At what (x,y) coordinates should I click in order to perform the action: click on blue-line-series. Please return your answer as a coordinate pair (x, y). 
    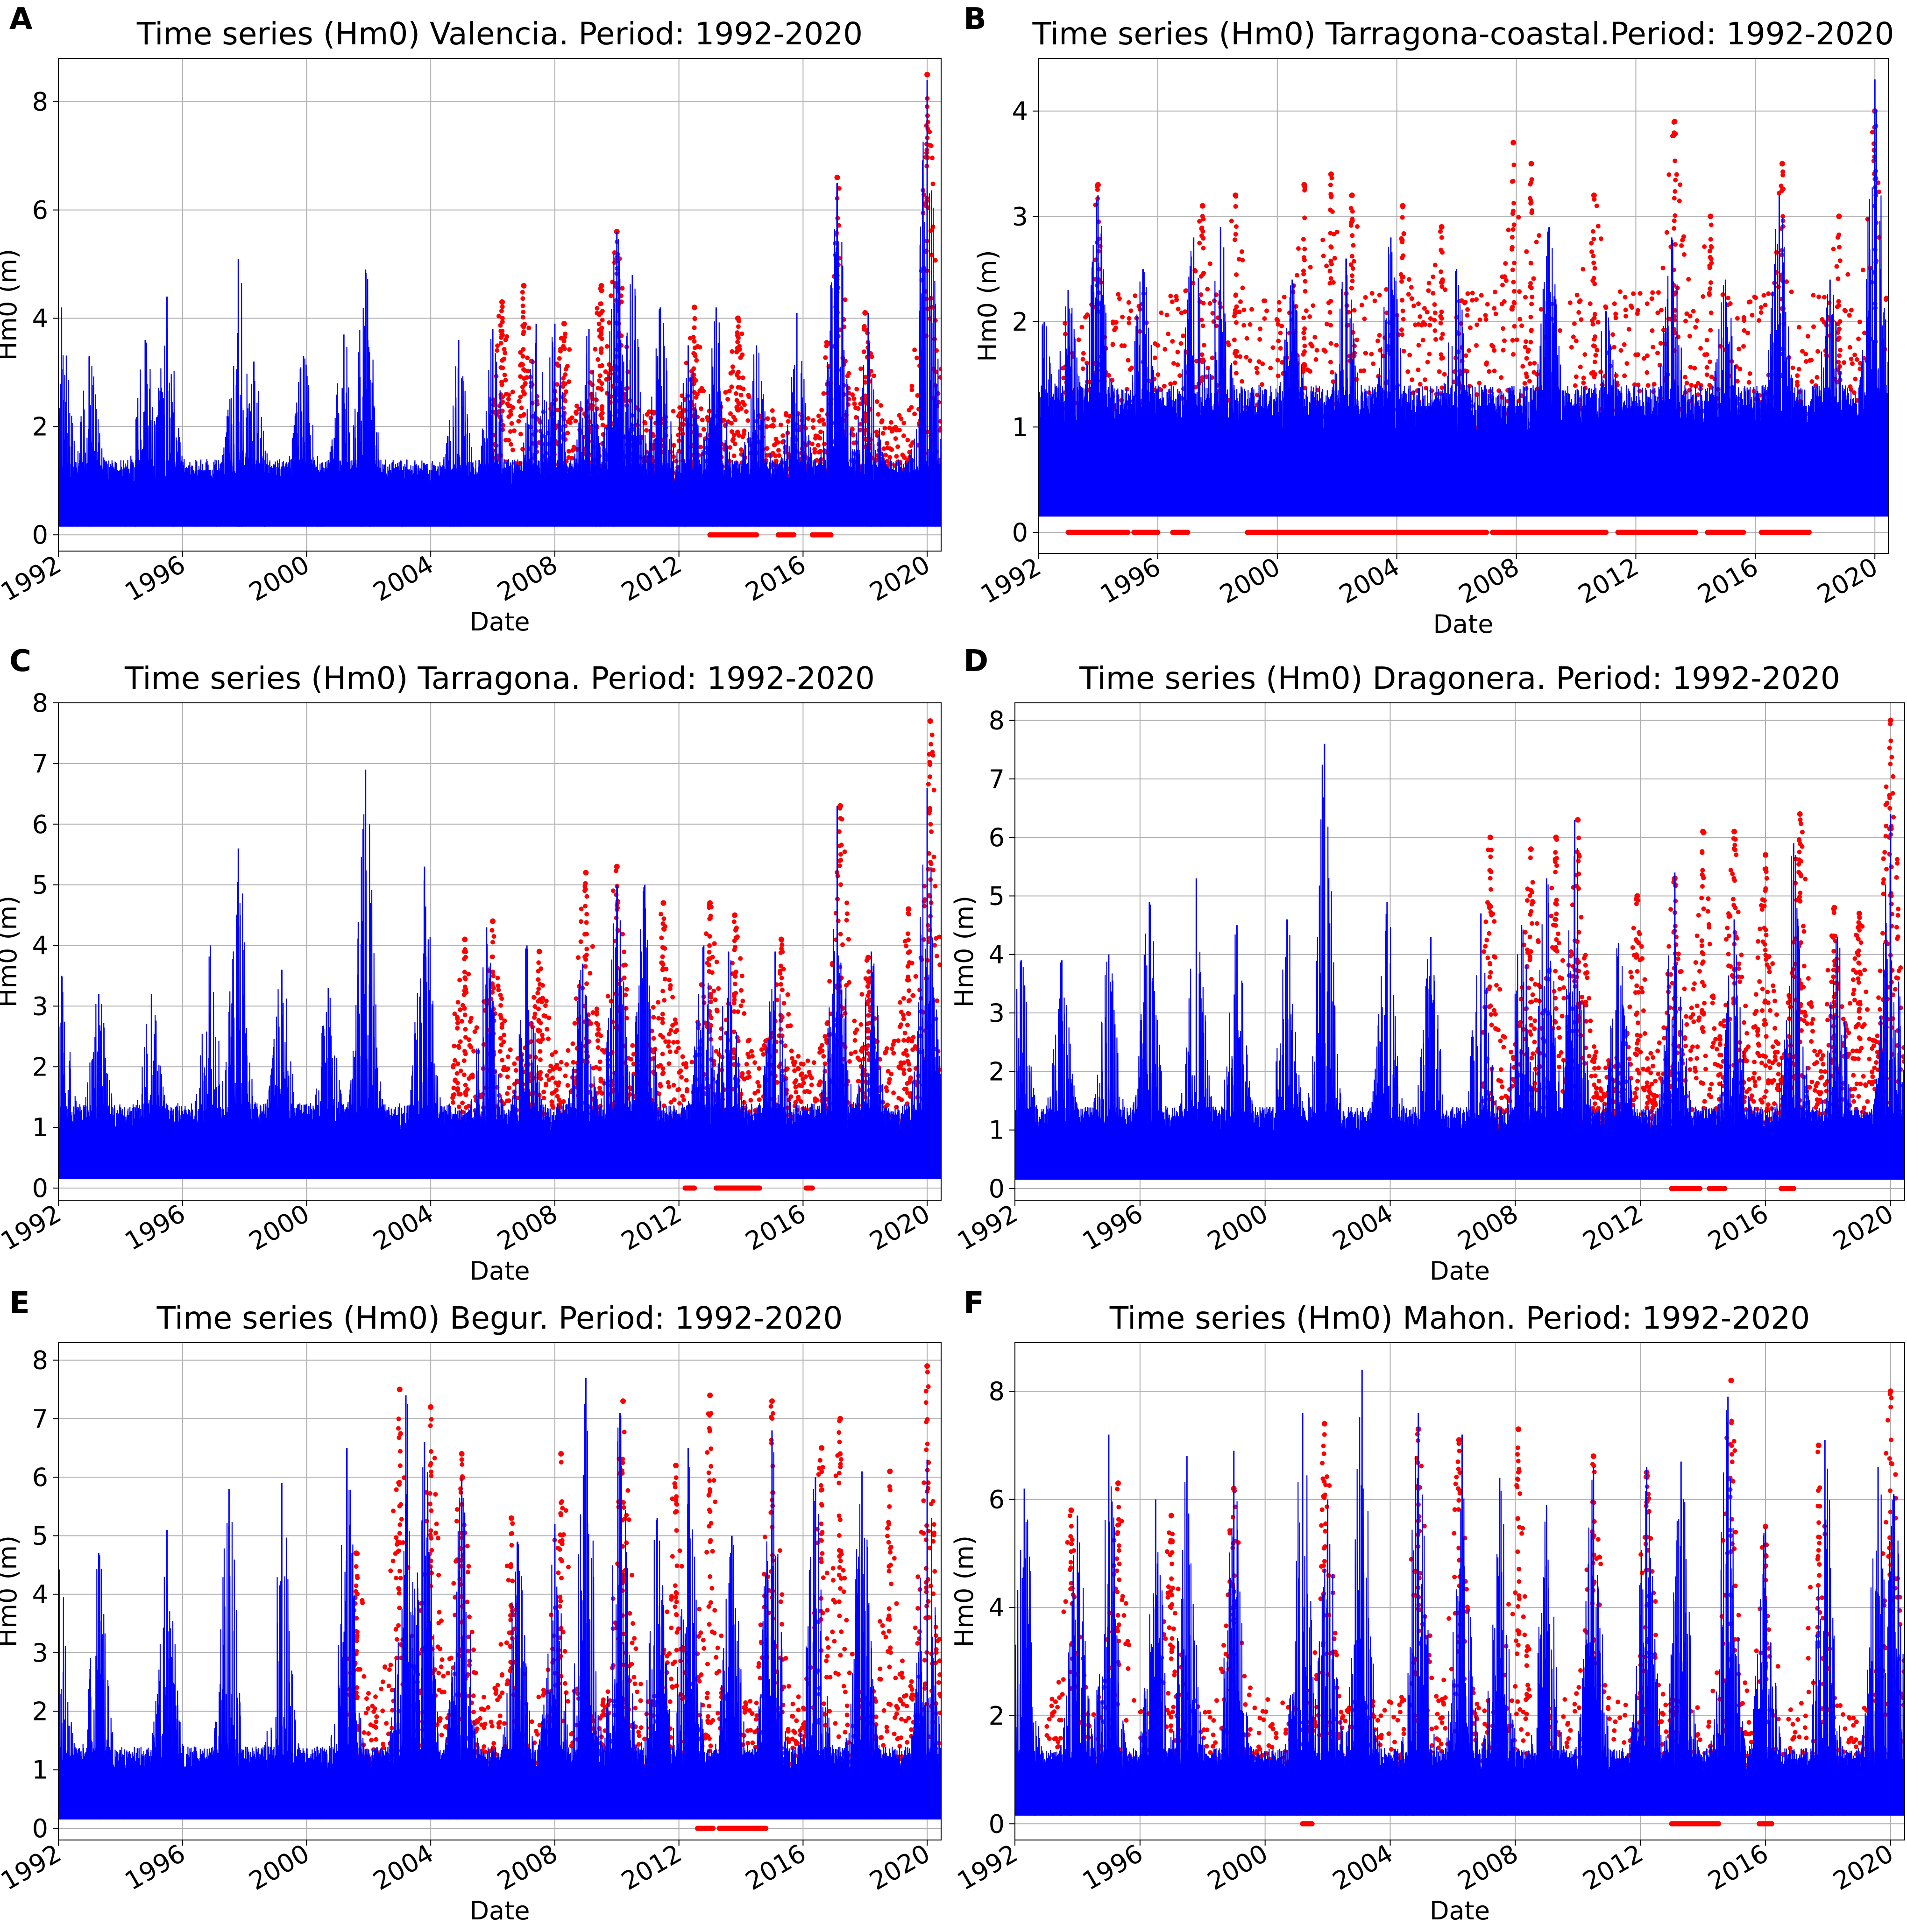
    Looking at the image, I should click on (1460, 1593).